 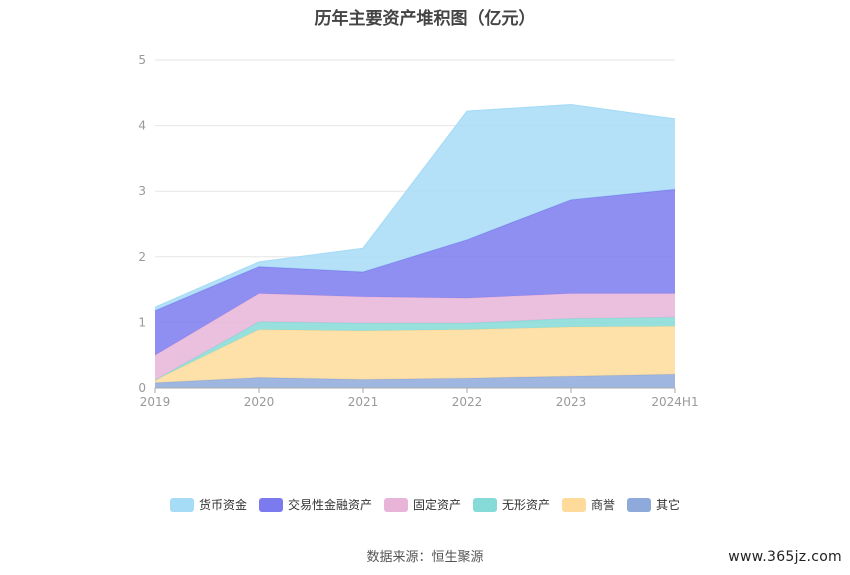 I want to click on y-tick-label-1: 1, so click(x=142, y=322).